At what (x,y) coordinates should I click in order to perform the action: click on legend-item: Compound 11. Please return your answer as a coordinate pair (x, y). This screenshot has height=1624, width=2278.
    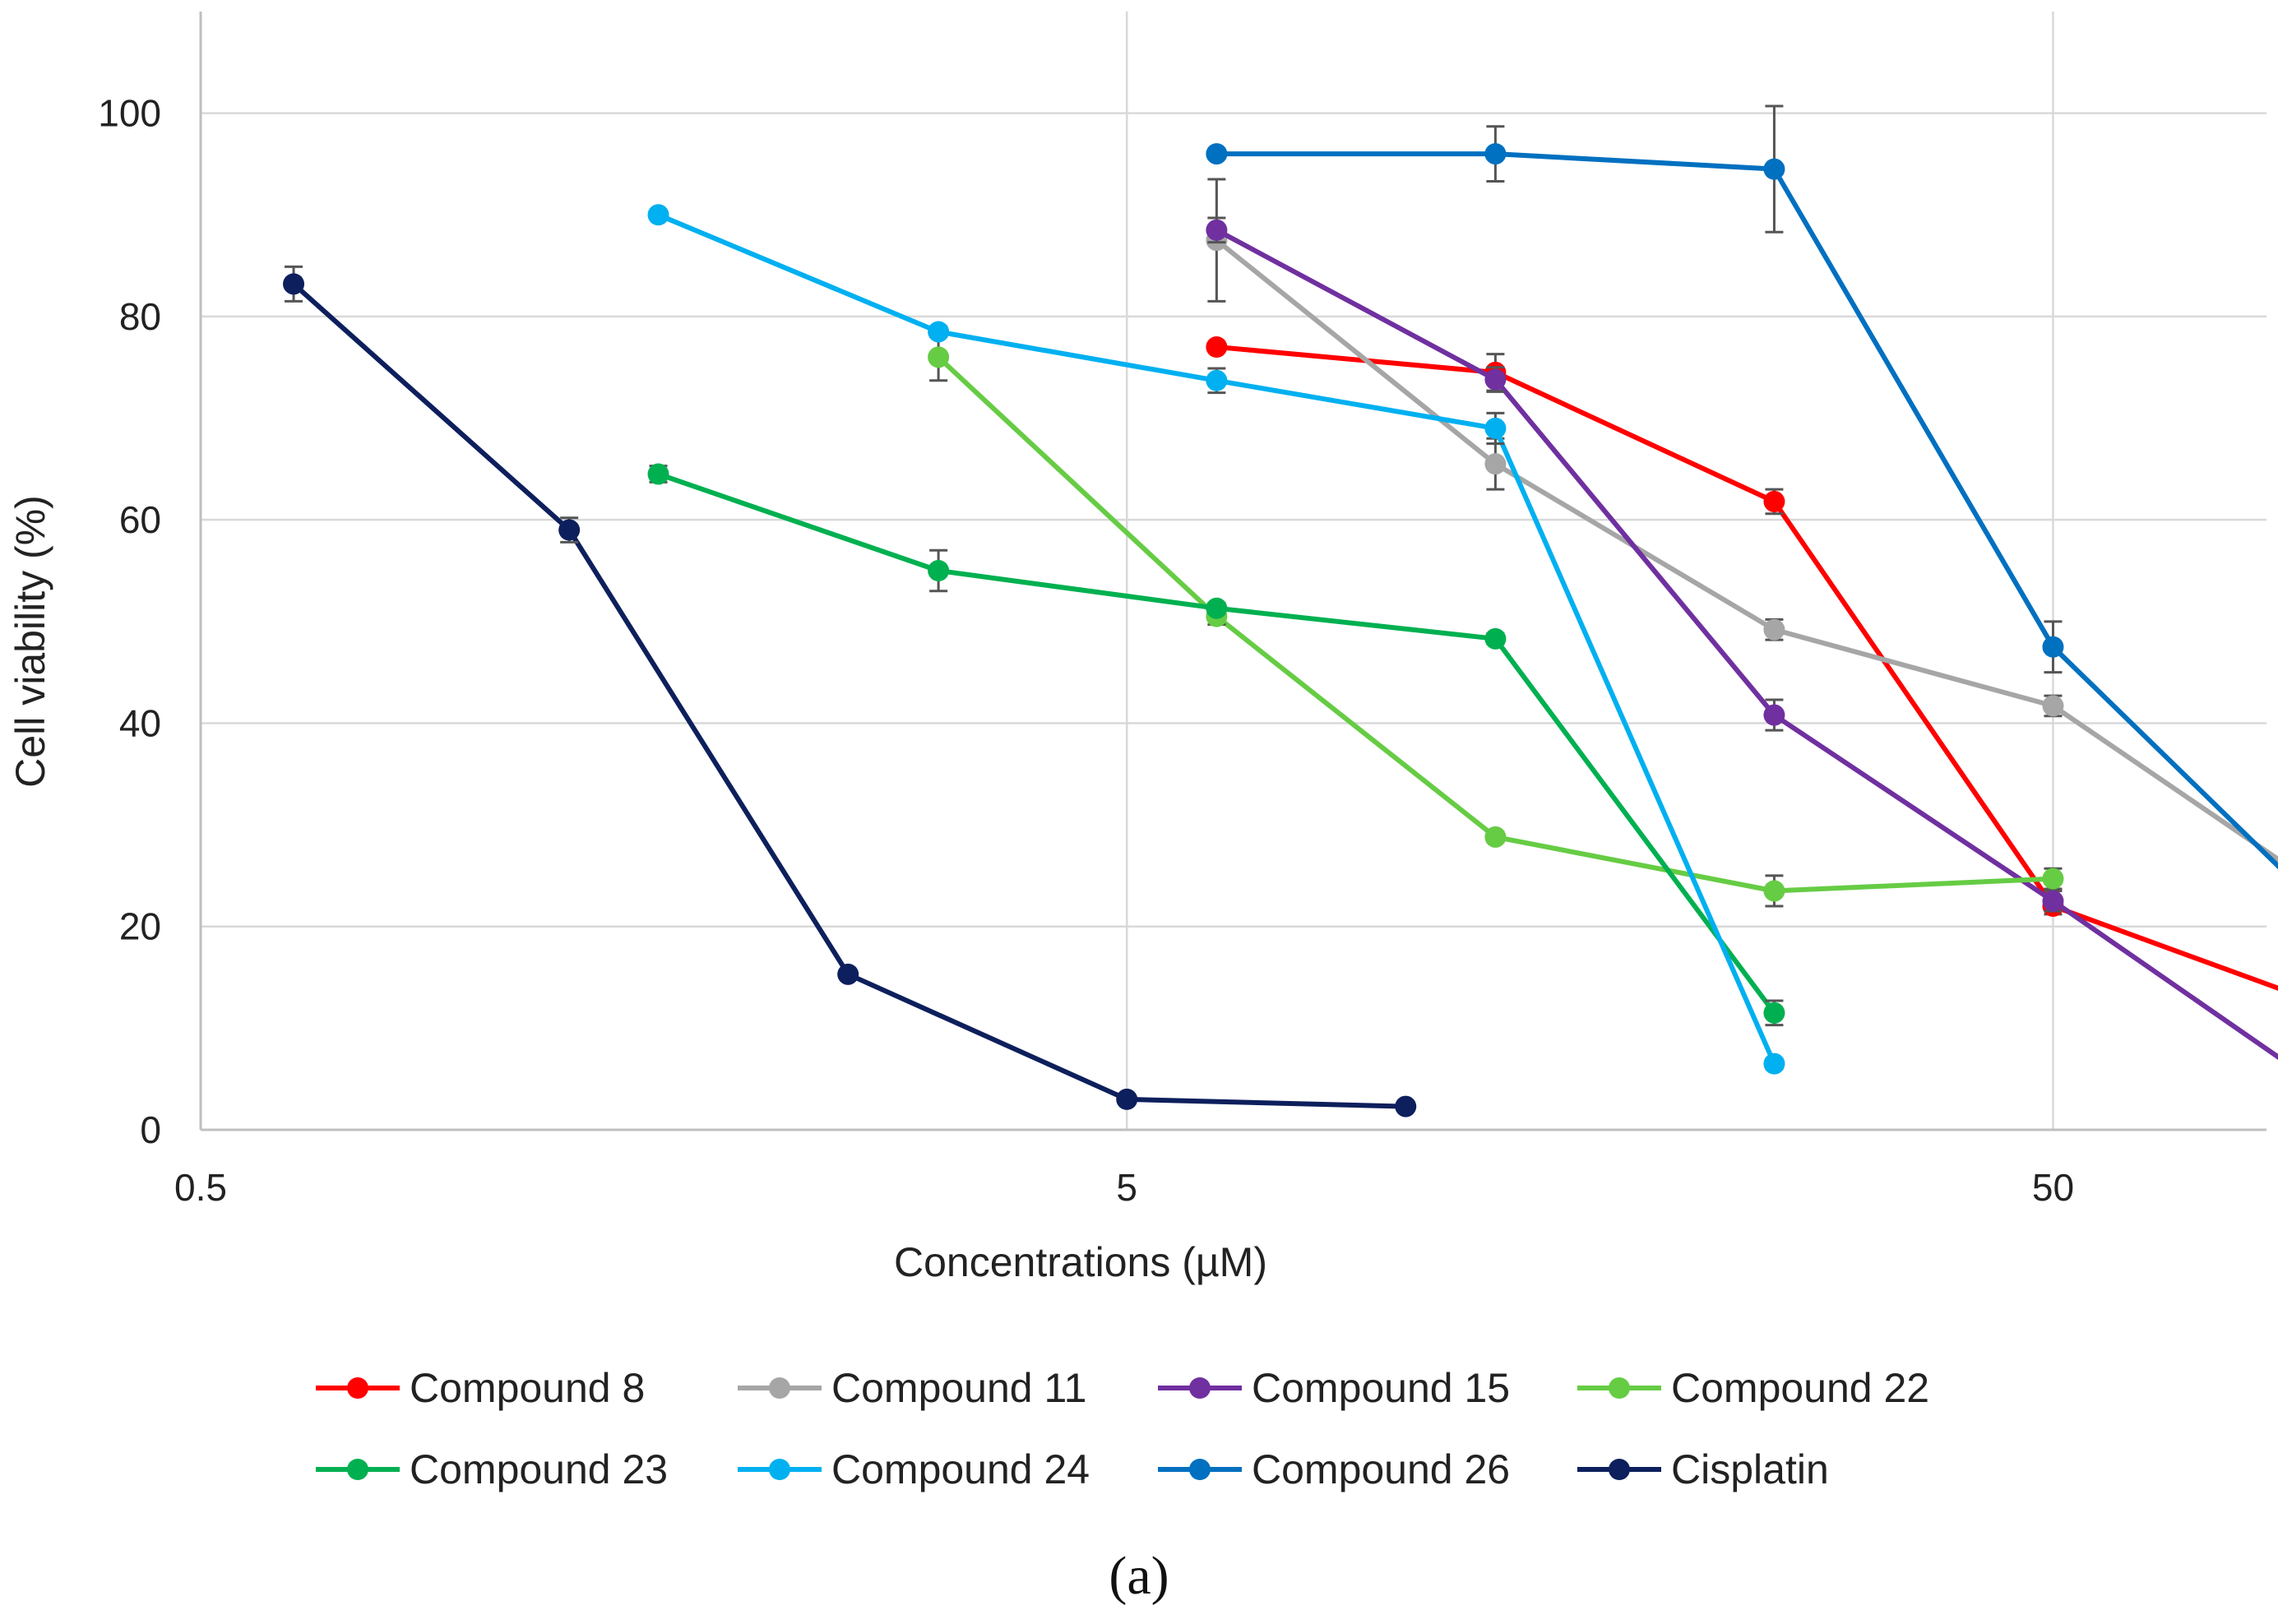
    Looking at the image, I should click on (912, 1388).